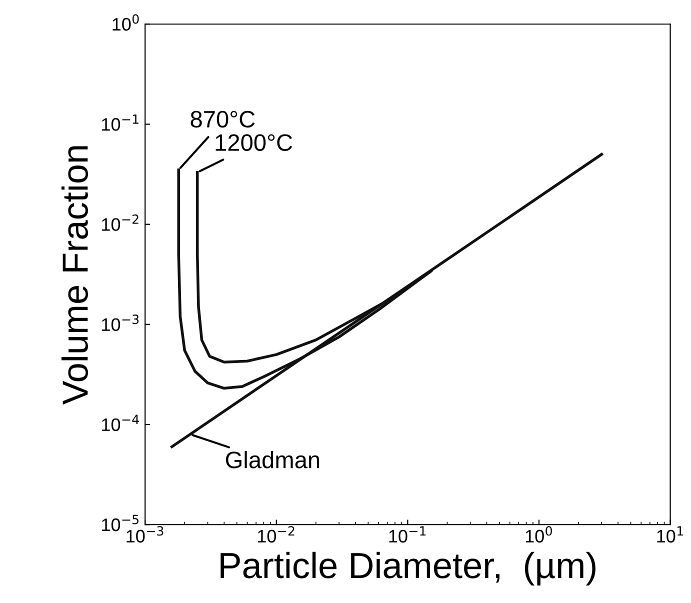  Describe the element at coordinates (273, 459) in the screenshot. I see `annotation: Gladman` at that location.